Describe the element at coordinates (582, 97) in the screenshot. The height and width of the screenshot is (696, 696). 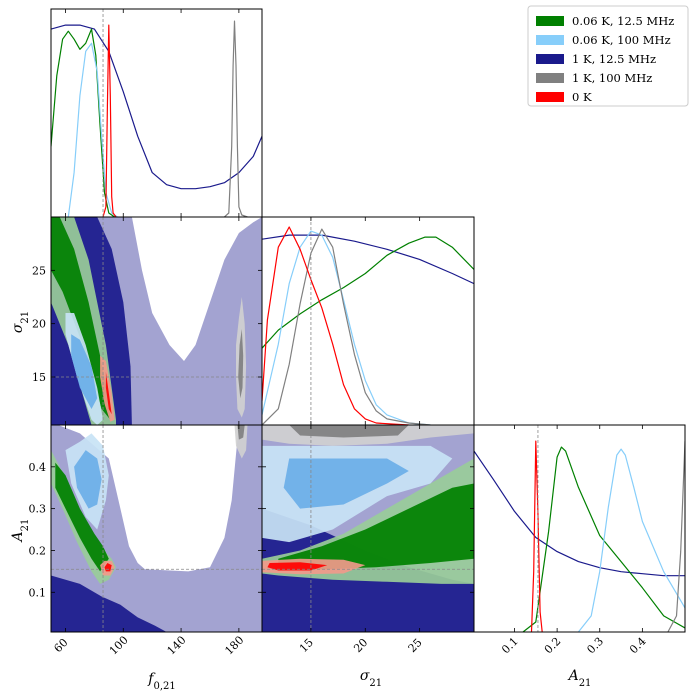
I see `legend-label-r: 0 K` at that location.